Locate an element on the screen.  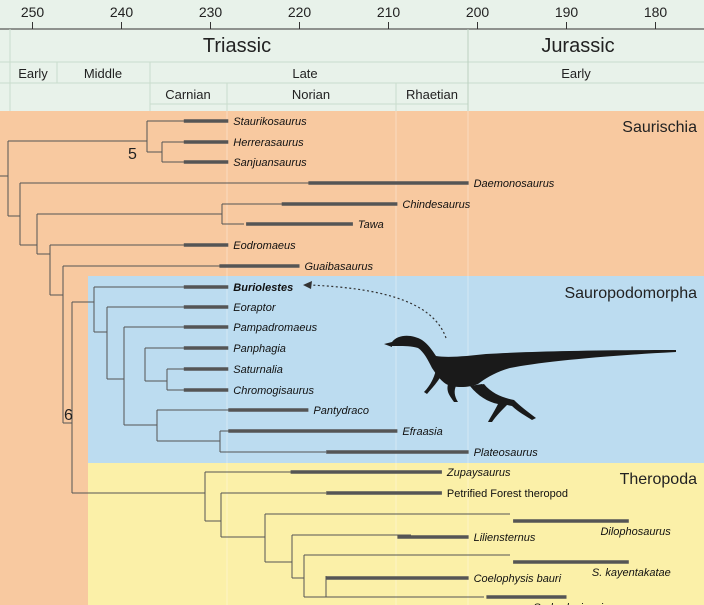
taxon-label: Pantydraco is located at coordinates (341, 411).